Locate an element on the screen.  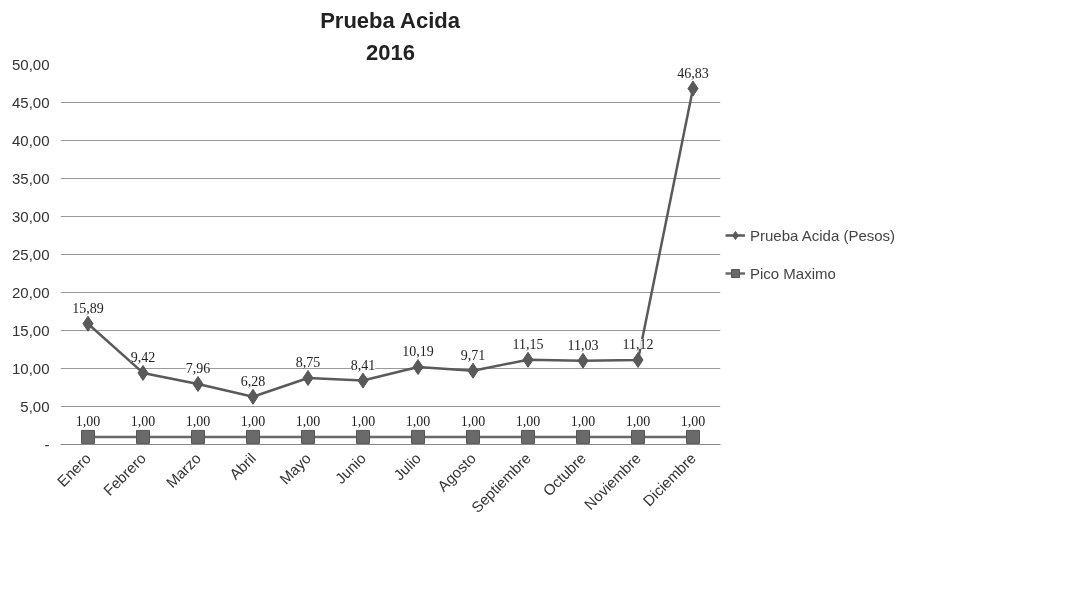
y-tick-label: 20,00 is located at coordinates (30, 292).